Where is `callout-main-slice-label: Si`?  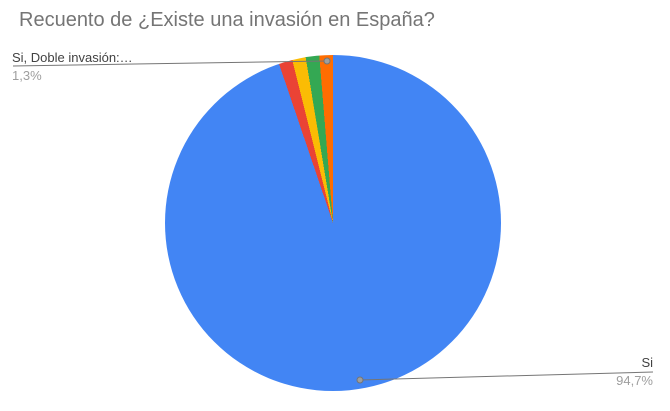 callout-main-slice-label: Si is located at coordinates (647, 362).